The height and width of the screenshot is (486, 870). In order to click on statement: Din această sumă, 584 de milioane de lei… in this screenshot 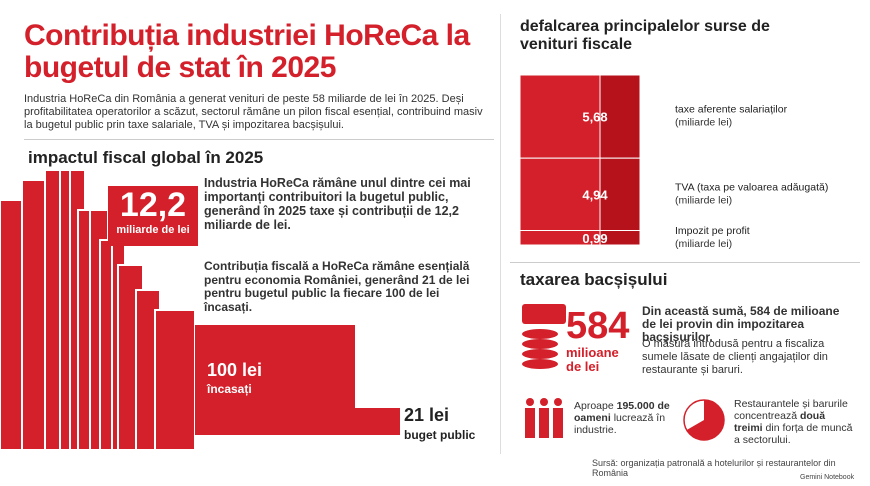, I will do `click(741, 324)`.